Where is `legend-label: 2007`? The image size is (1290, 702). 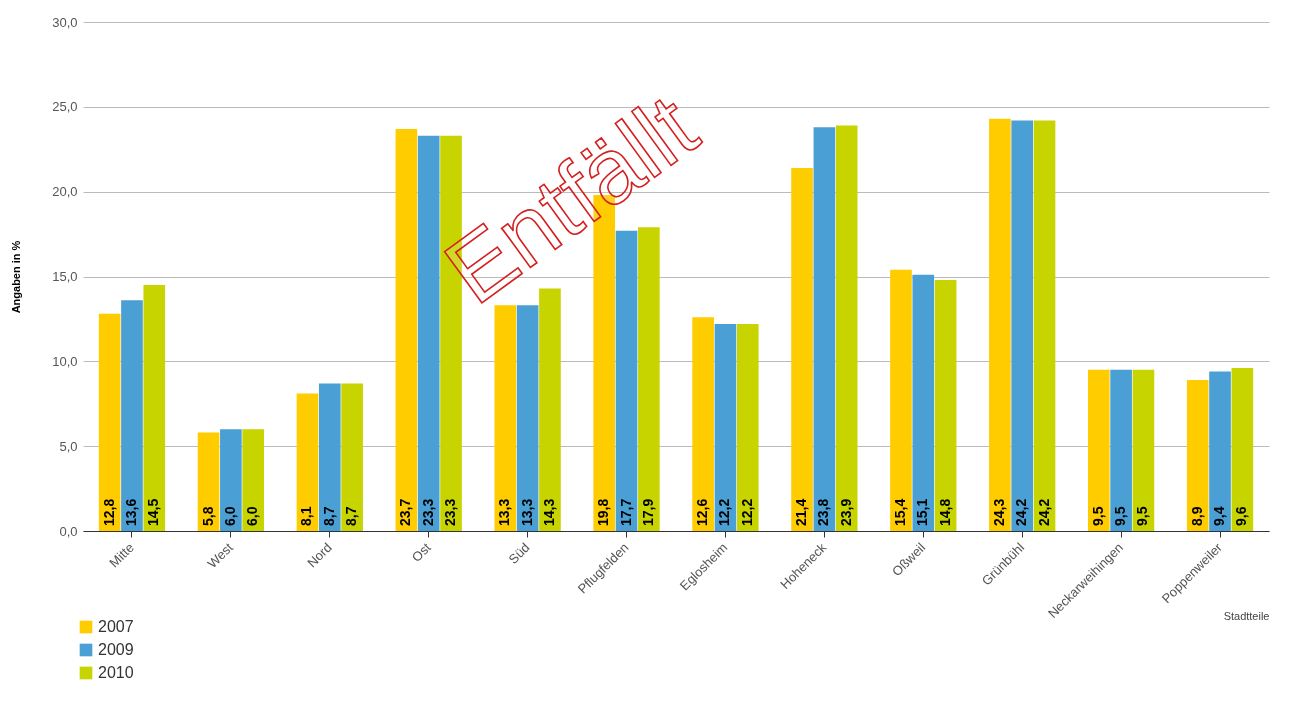
legend-label: 2007 is located at coordinates (116, 626).